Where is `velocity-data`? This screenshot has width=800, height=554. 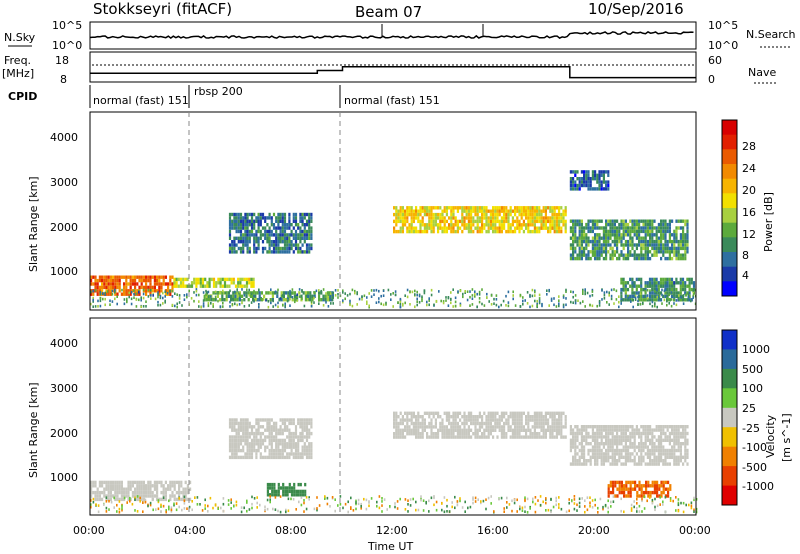
velocity-data is located at coordinates (394, 462).